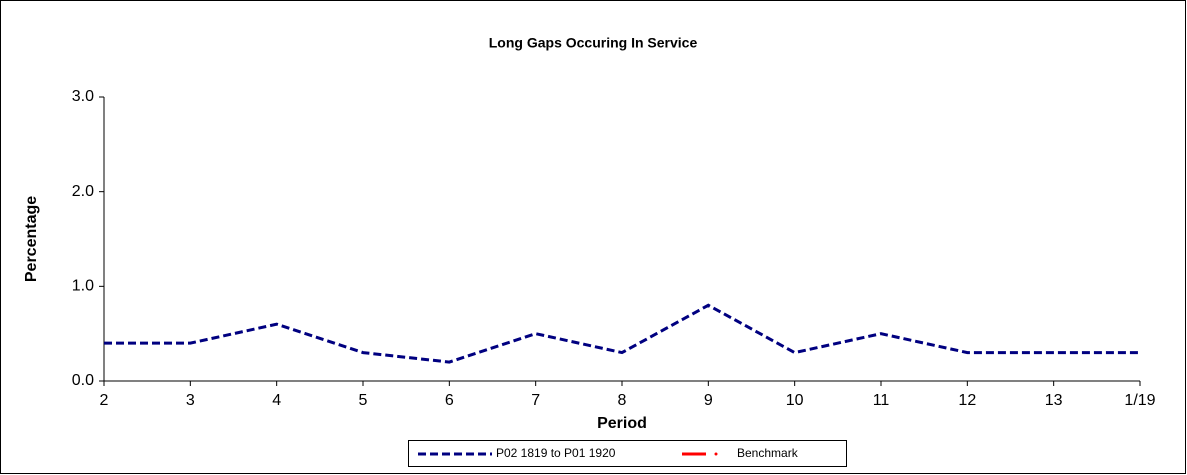  Describe the element at coordinates (881, 400) in the screenshot. I see `x-tick-label: 11` at that location.